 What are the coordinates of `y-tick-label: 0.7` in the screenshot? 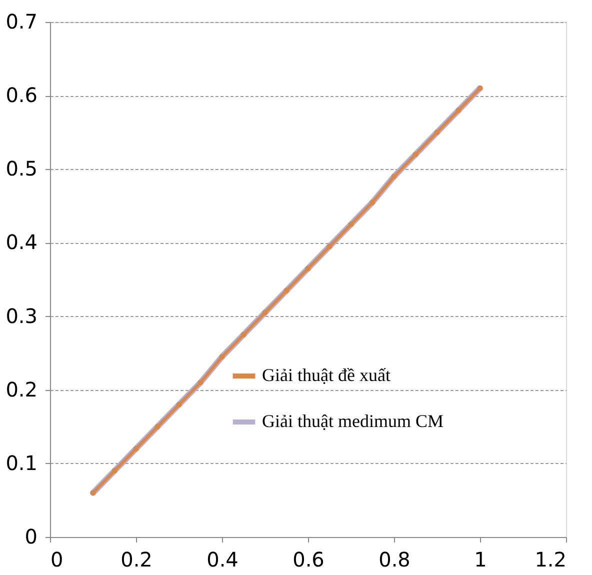 It's located at (22, 22).